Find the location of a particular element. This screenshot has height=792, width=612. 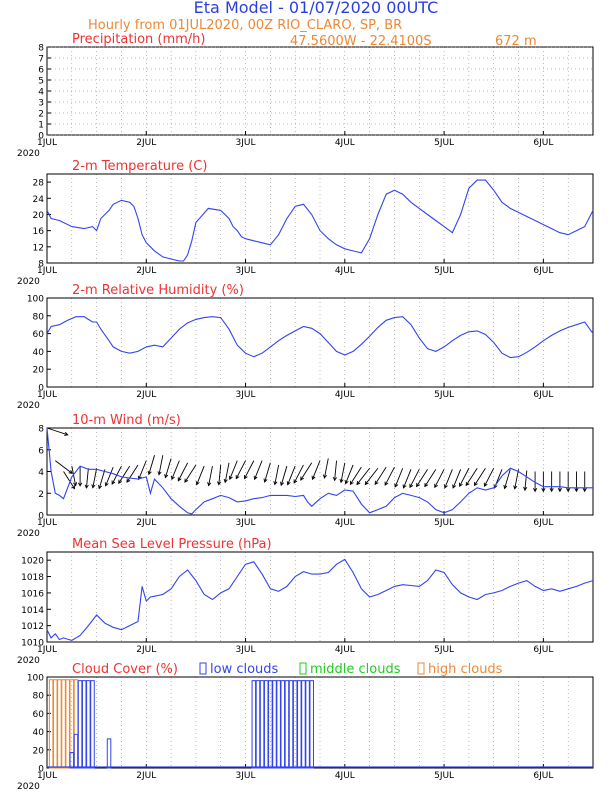

y-tick-label: 24 is located at coordinates (39, 200).